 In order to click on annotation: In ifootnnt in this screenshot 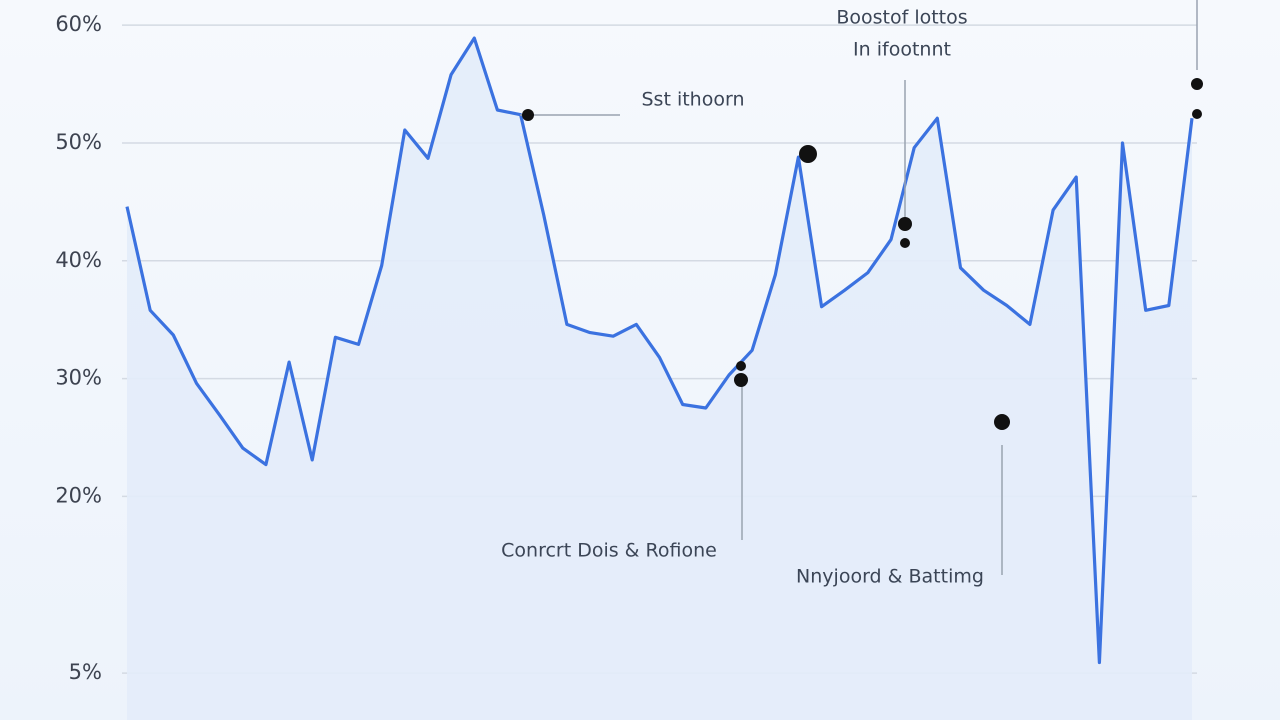, I will do `click(902, 50)`.